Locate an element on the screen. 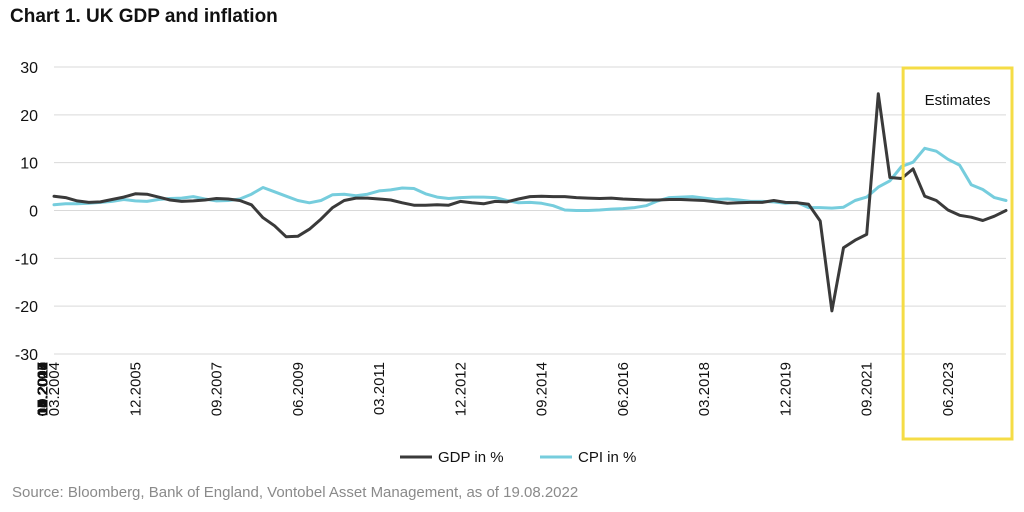 This screenshot has height=512, width=1024. y-tick-label: 30 is located at coordinates (29, 68).